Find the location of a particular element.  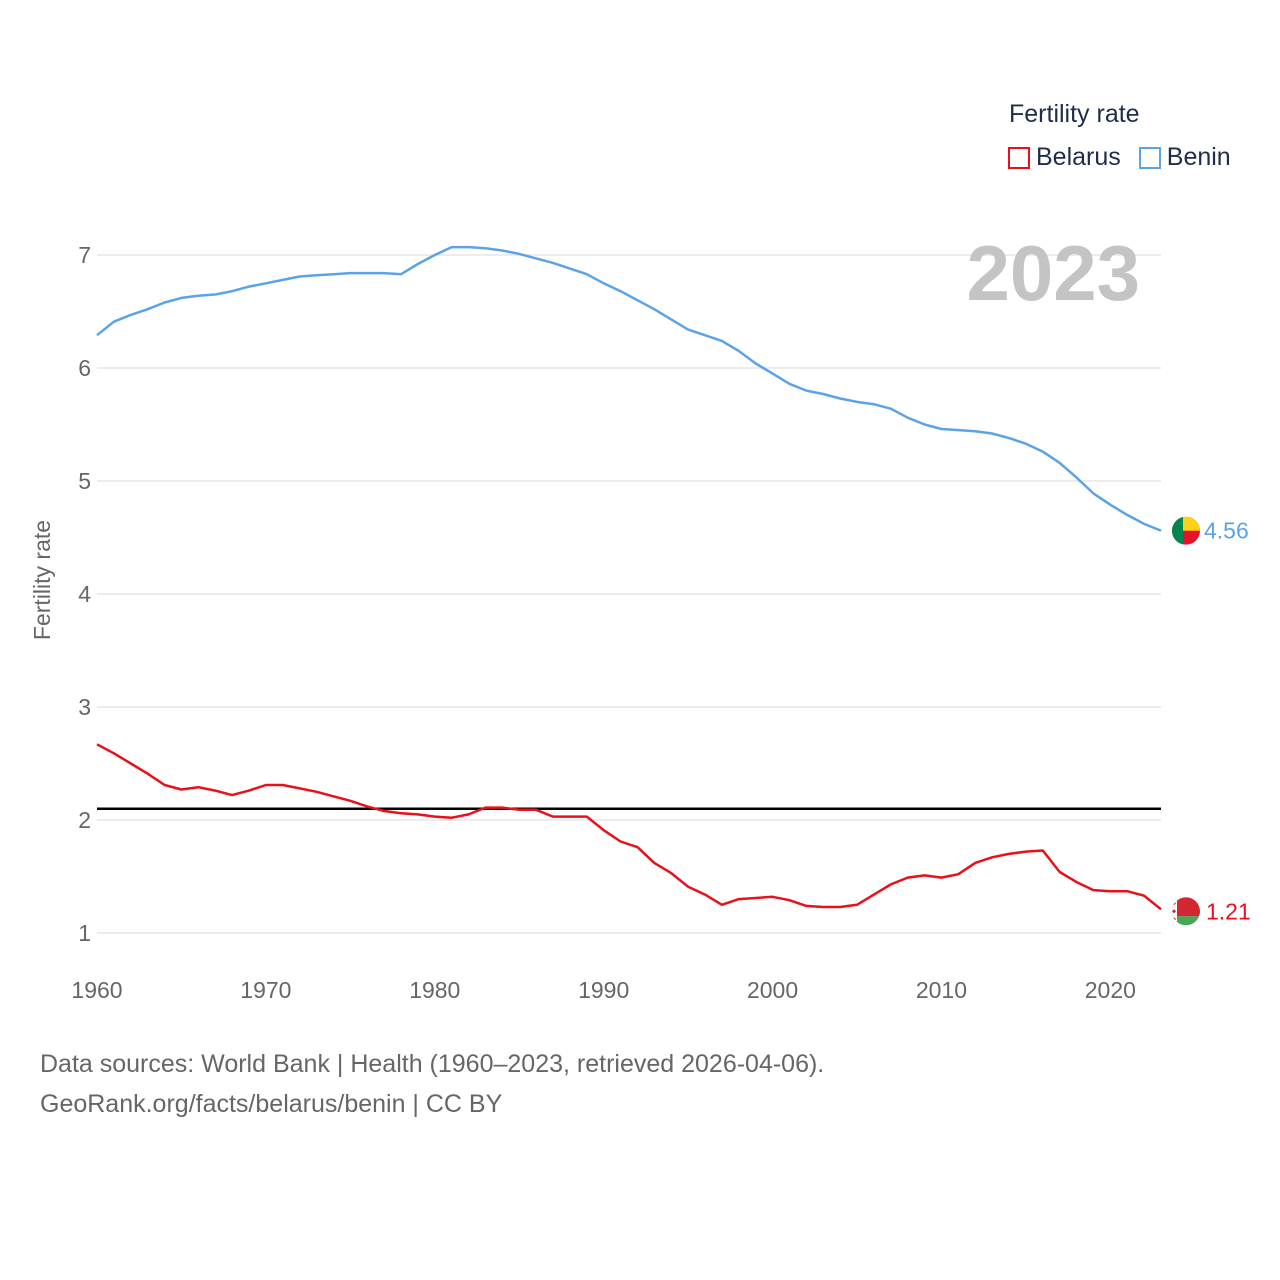

y-tick-label: 5 is located at coordinates (84, 481).